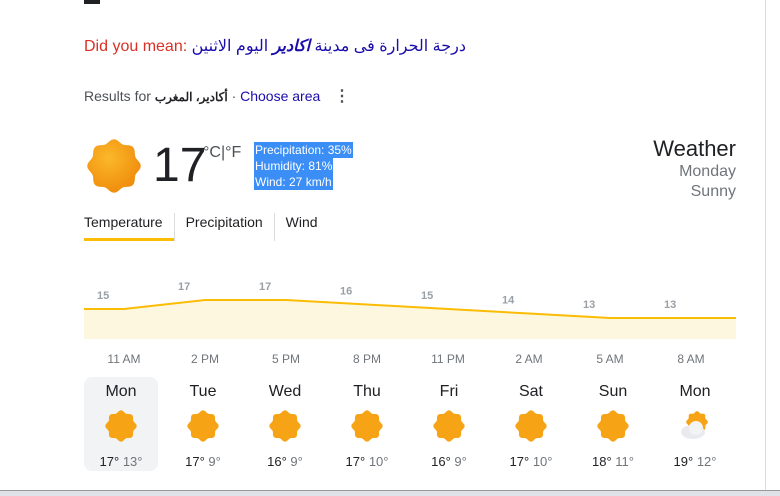  Describe the element at coordinates (346, 292) in the screenshot. I see `temp-label: 16` at that location.